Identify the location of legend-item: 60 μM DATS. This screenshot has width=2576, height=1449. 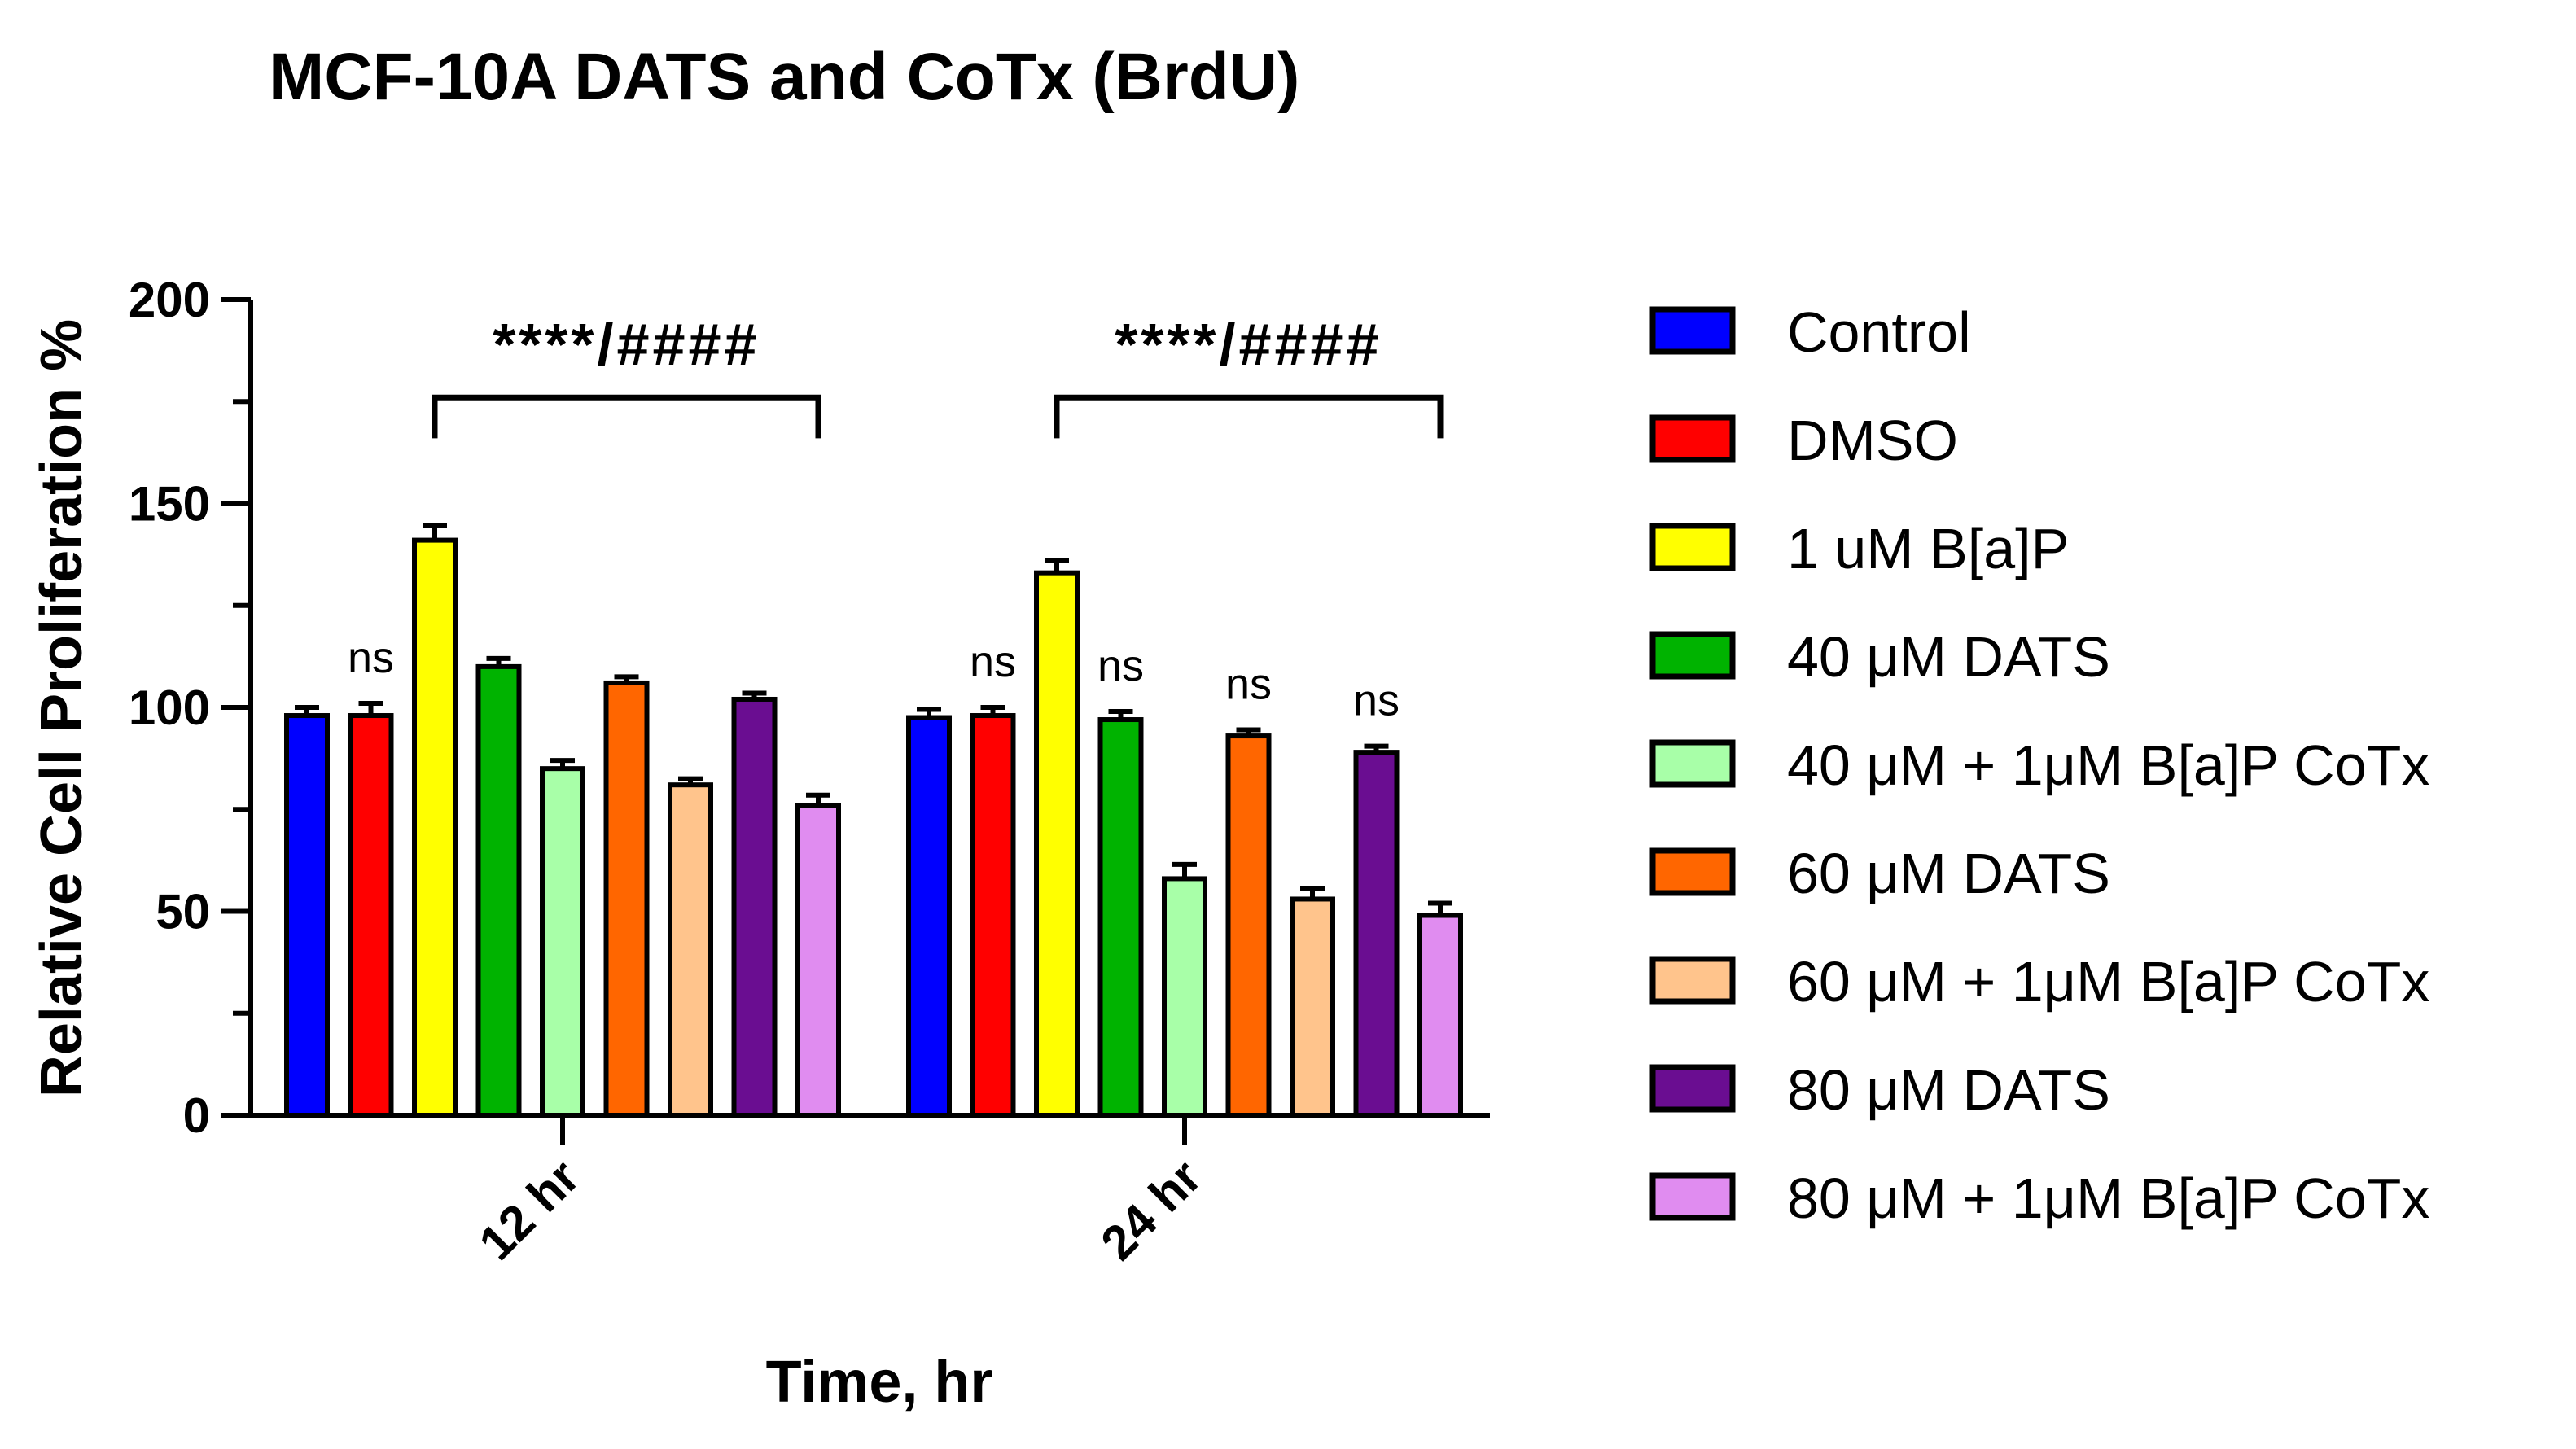
(1879, 873).